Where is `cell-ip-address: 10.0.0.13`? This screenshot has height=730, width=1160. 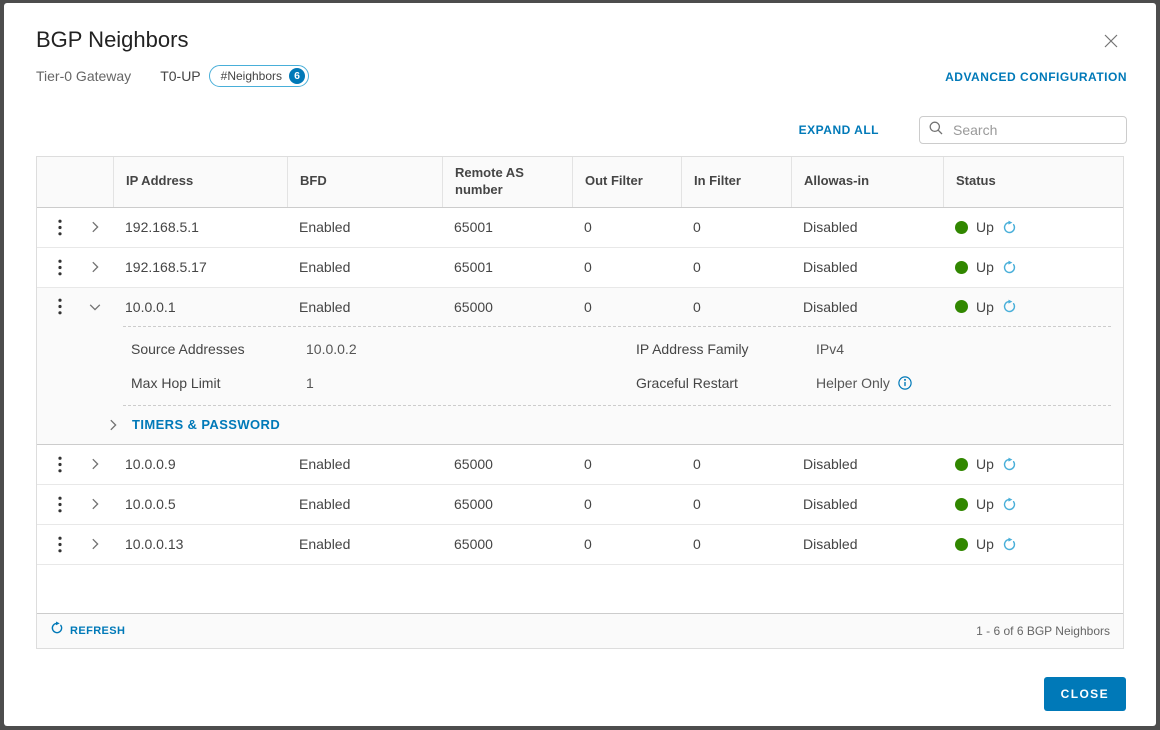 cell-ip-address: 10.0.0.13 is located at coordinates (154, 544).